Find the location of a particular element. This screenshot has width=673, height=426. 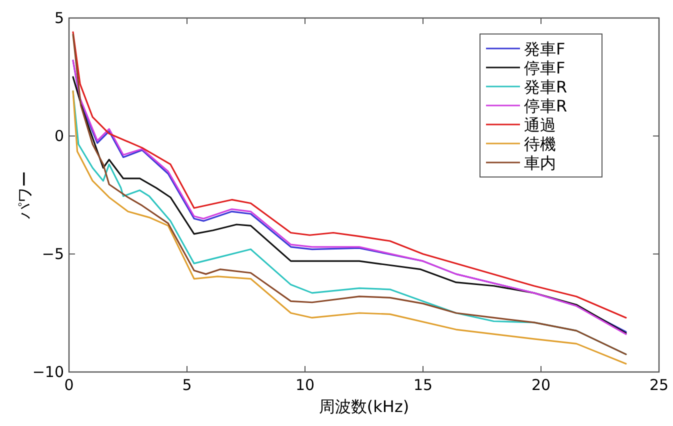

y-axis-title: パワー is located at coordinates (24, 195).